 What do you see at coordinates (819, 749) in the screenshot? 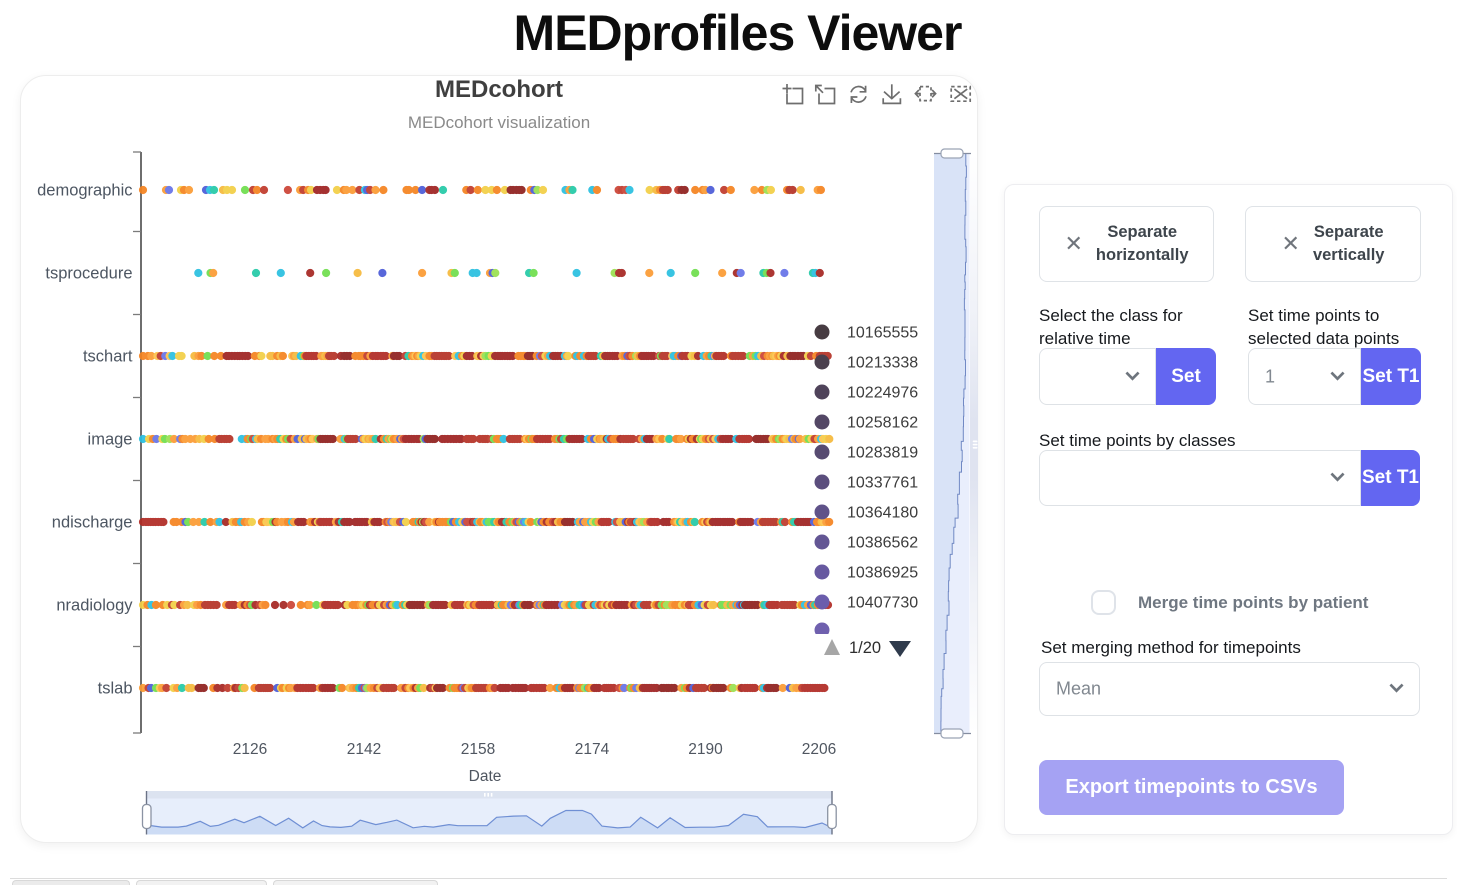
I see `svg-text: 2206` at bounding box center [819, 749].